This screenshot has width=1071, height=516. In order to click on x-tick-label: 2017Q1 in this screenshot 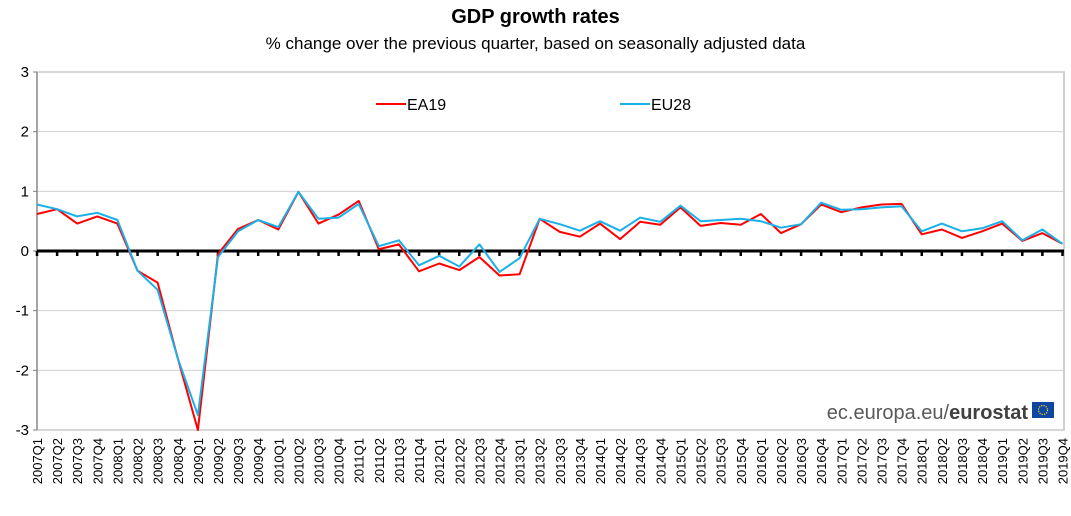, I will do `click(841, 461)`.